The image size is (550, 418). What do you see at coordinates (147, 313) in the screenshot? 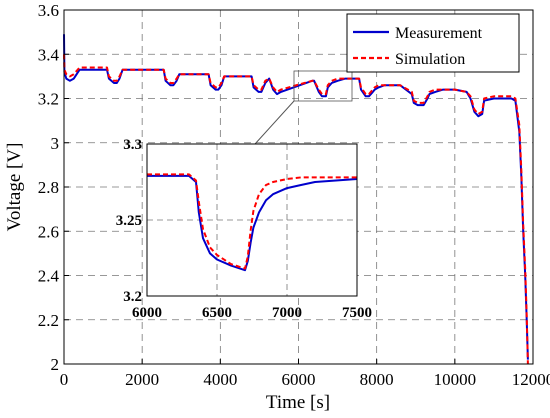
I see `inset-x-tick-label: 6000` at bounding box center [147, 313].